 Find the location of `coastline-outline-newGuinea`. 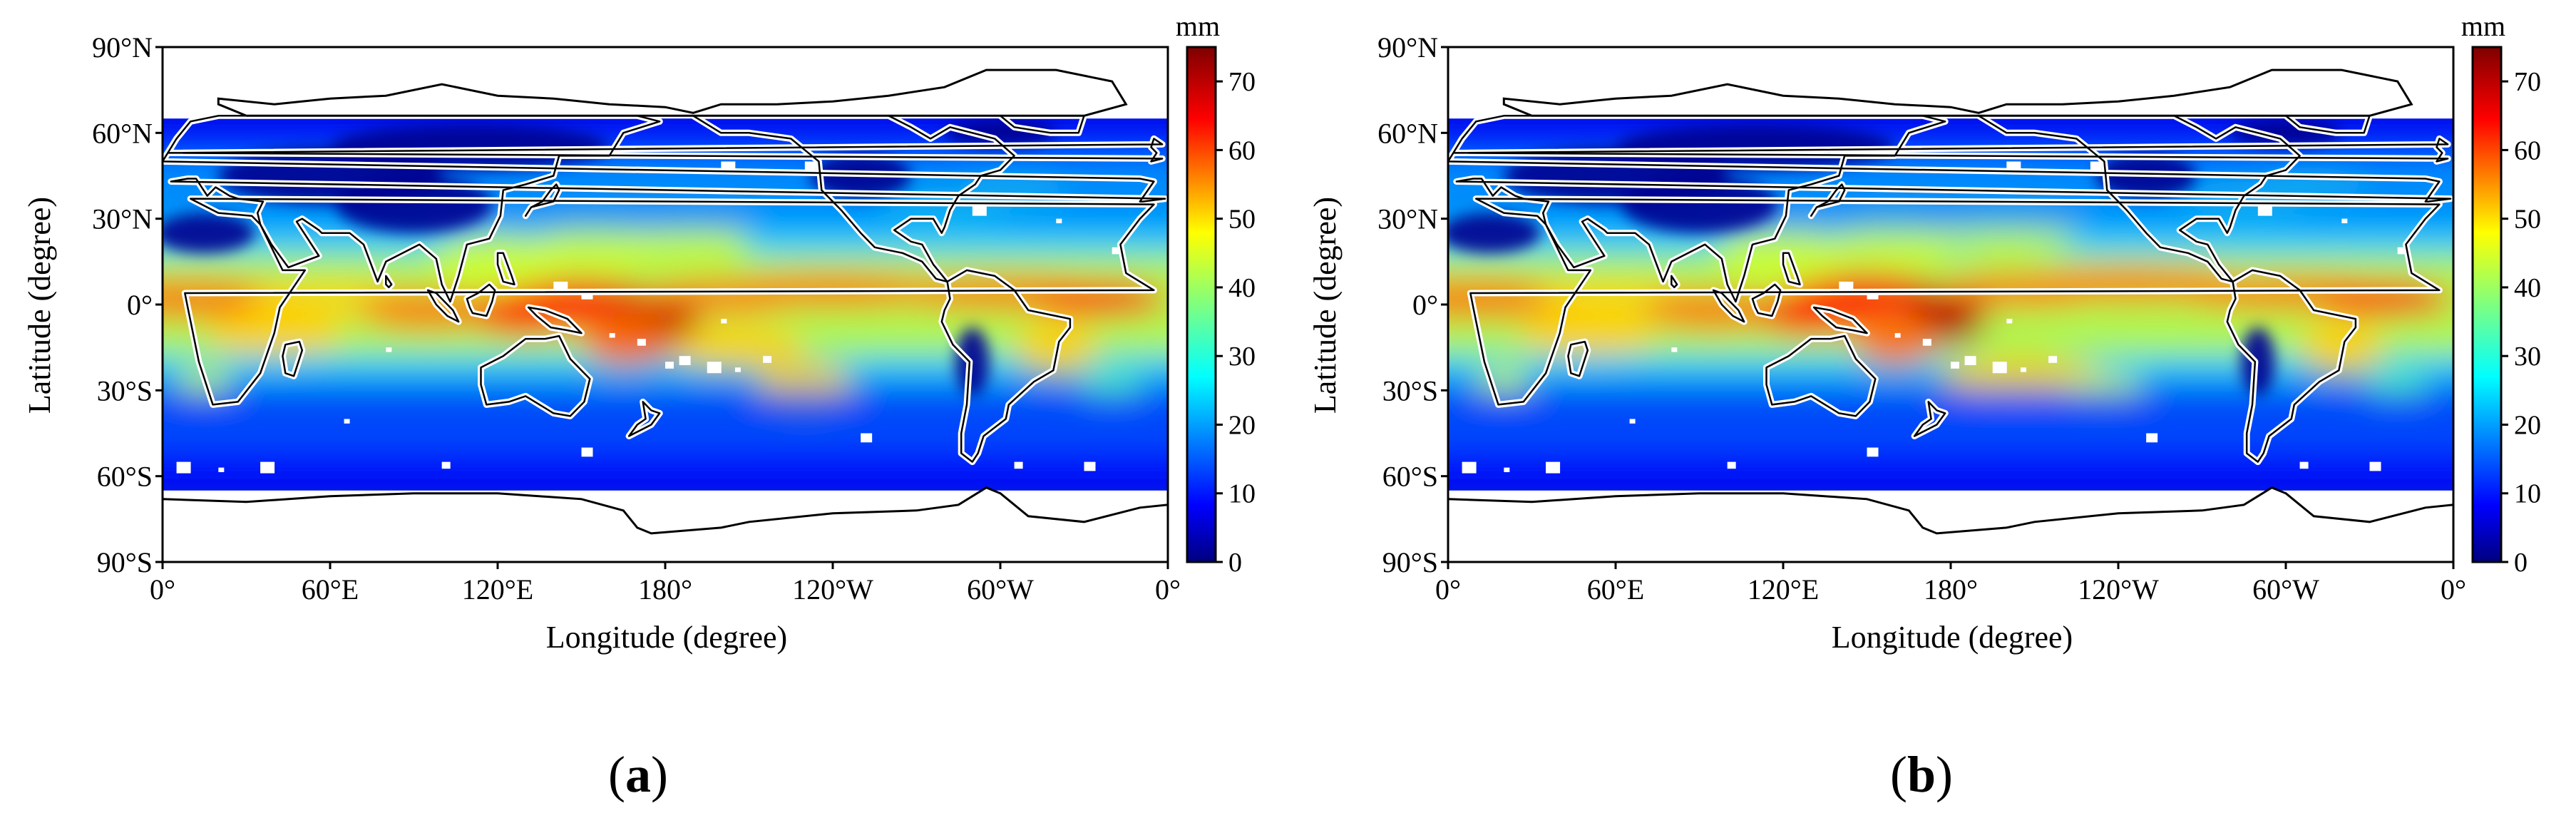

coastline-outline-newGuinea is located at coordinates (555, 320).